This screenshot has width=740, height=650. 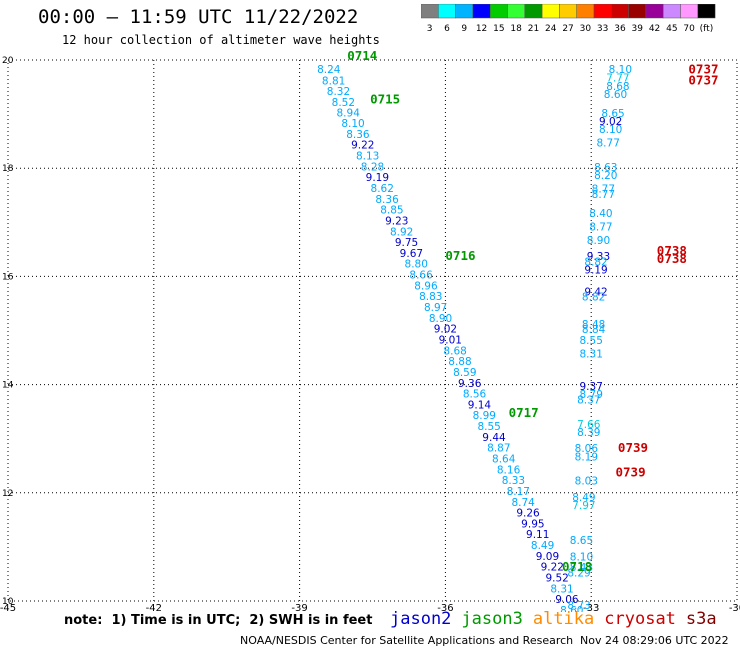 I want to click on colorbar-label: 15, so click(x=498, y=29).